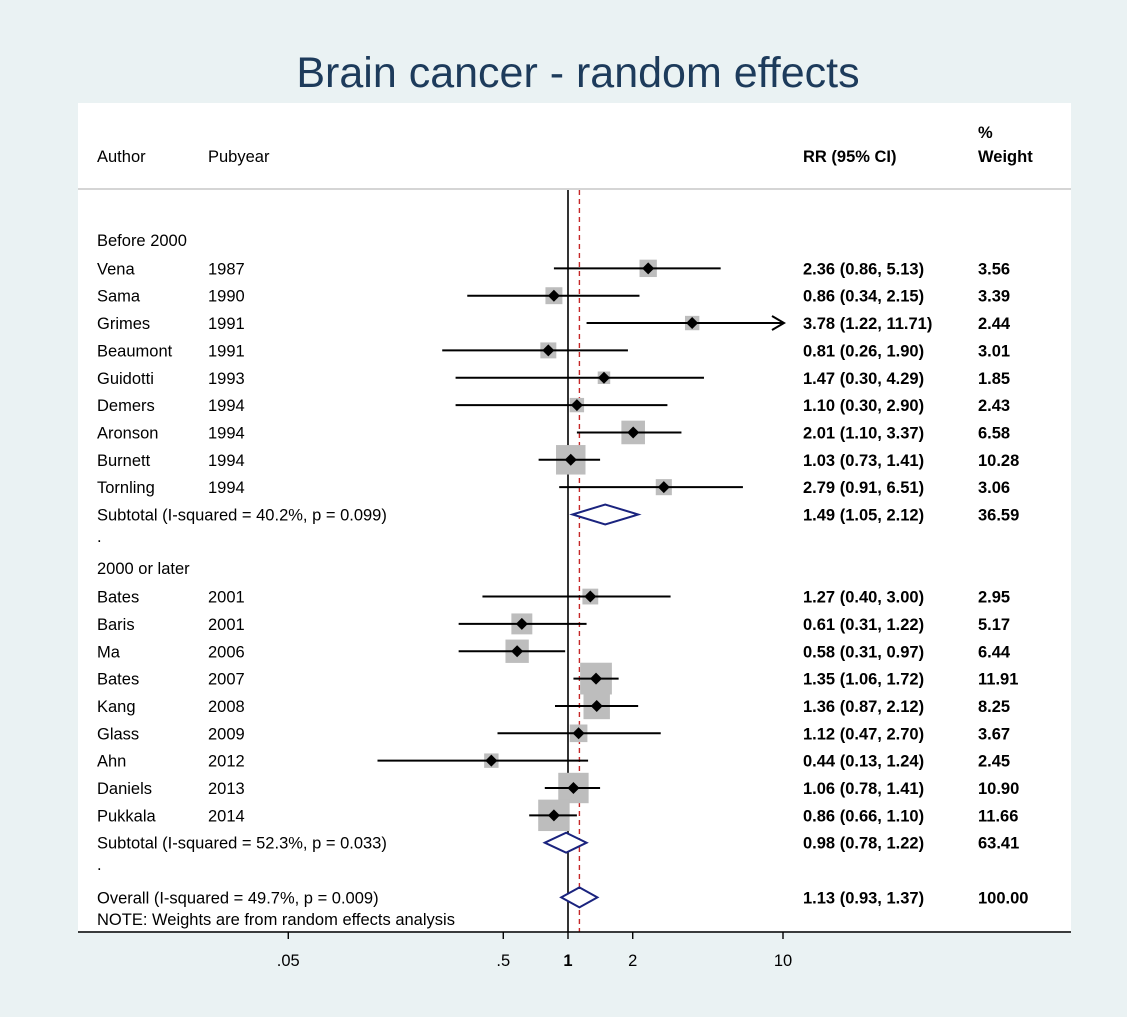 The height and width of the screenshot is (1017, 1127). I want to click on subtotal-weight: 36.59, so click(998, 516).